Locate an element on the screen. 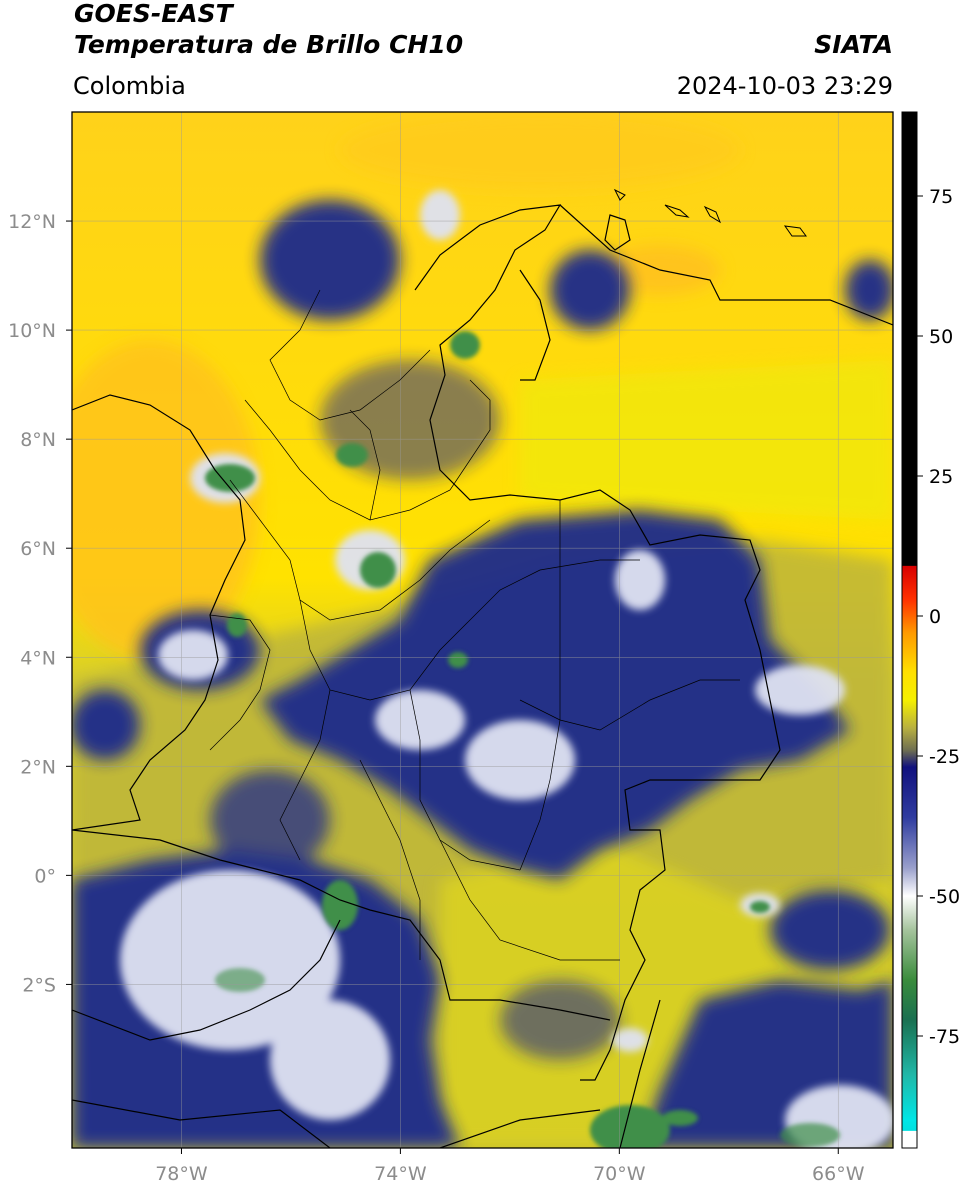  lon-tick-label: 78°W is located at coordinates (181, 1174).